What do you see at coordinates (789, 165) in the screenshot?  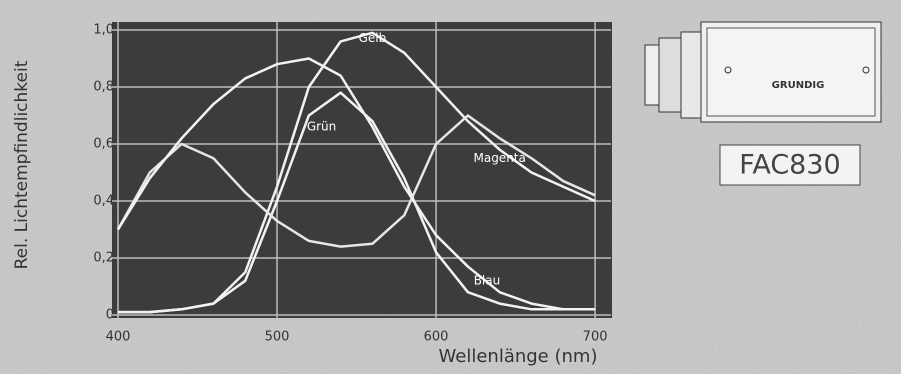 I see `camera-model: FAC830` at bounding box center [789, 165].